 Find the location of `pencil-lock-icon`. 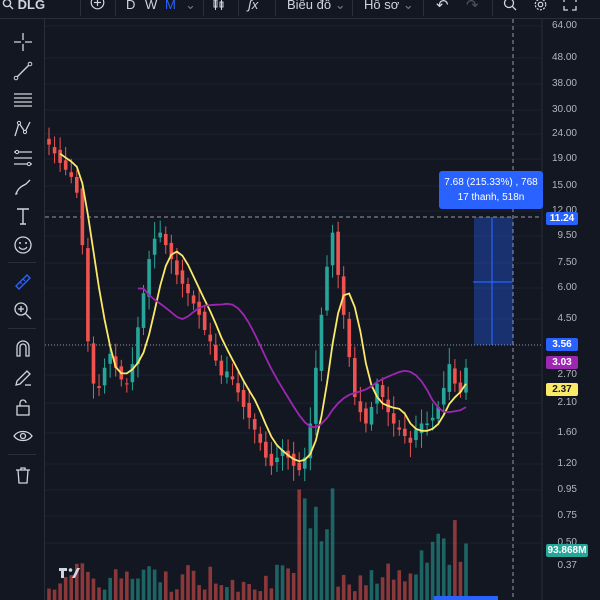

pencil-lock-icon is located at coordinates (23, 378).